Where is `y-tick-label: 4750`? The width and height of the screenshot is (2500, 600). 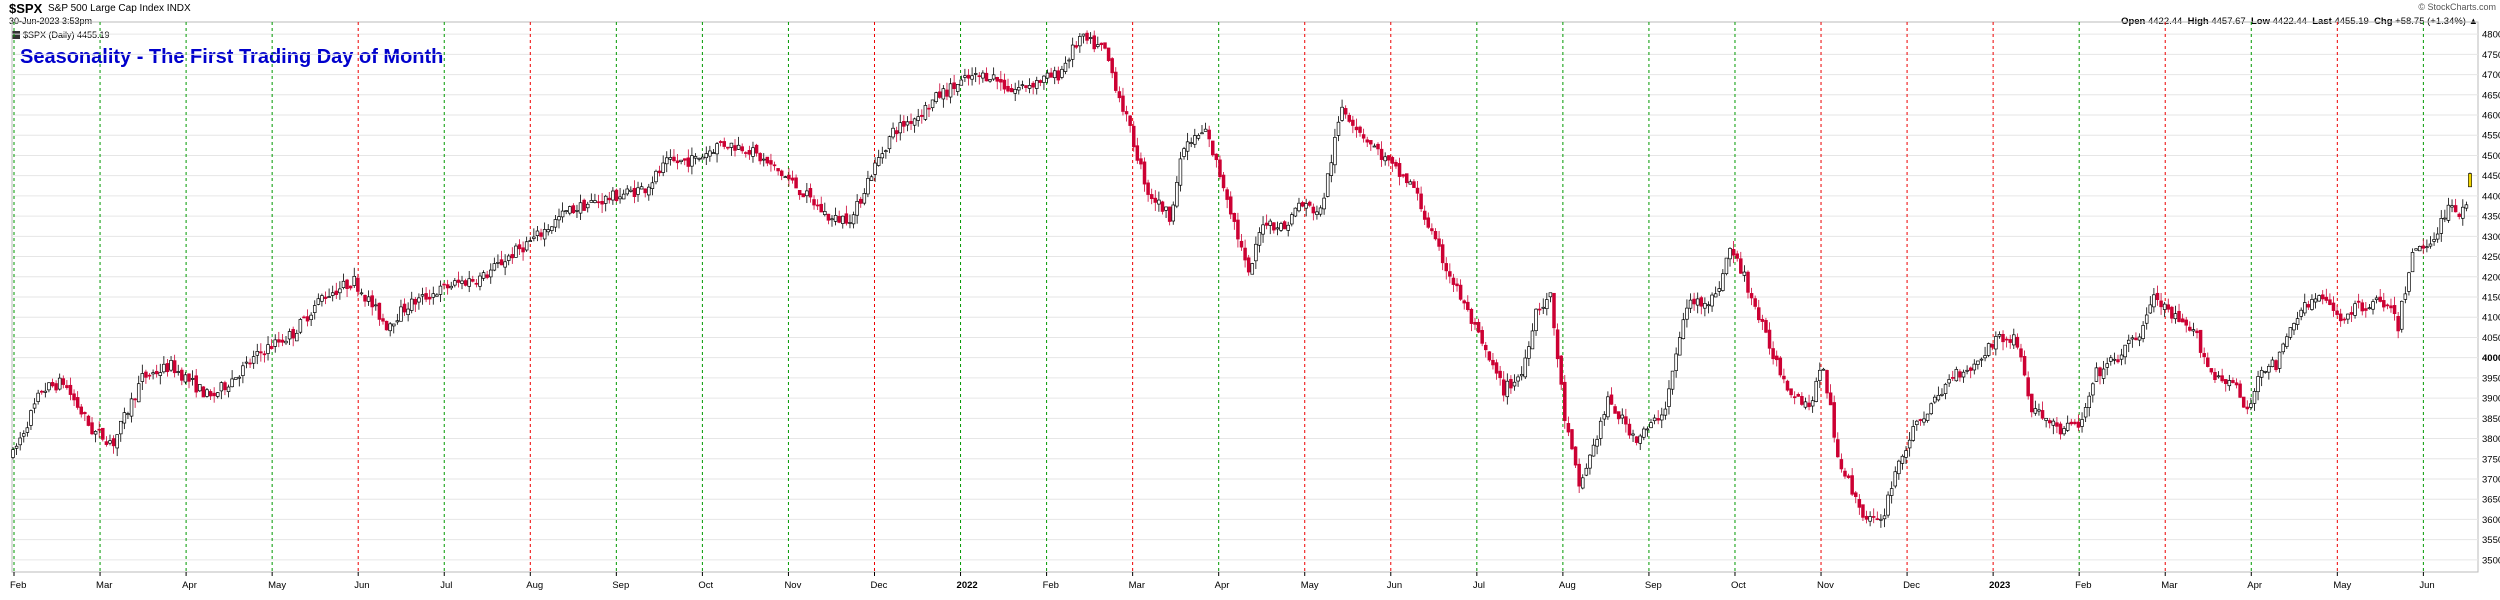 y-tick-label: 4750 is located at coordinates (2491, 55).